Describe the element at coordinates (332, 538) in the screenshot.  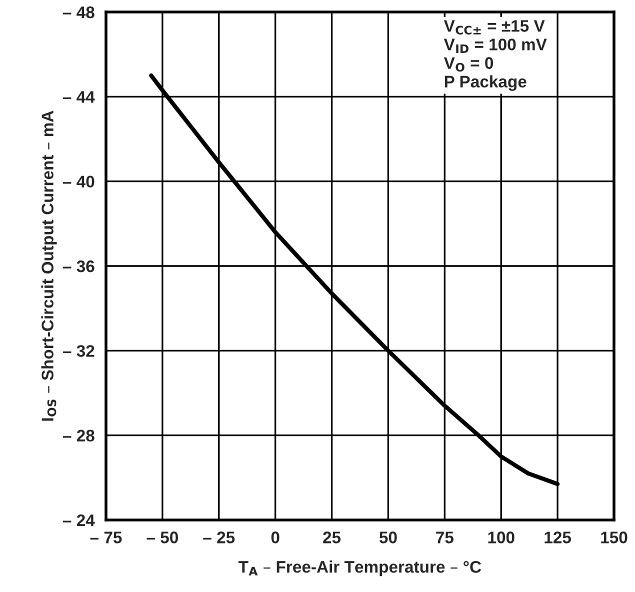
I see `x-tick-label: 25` at that location.